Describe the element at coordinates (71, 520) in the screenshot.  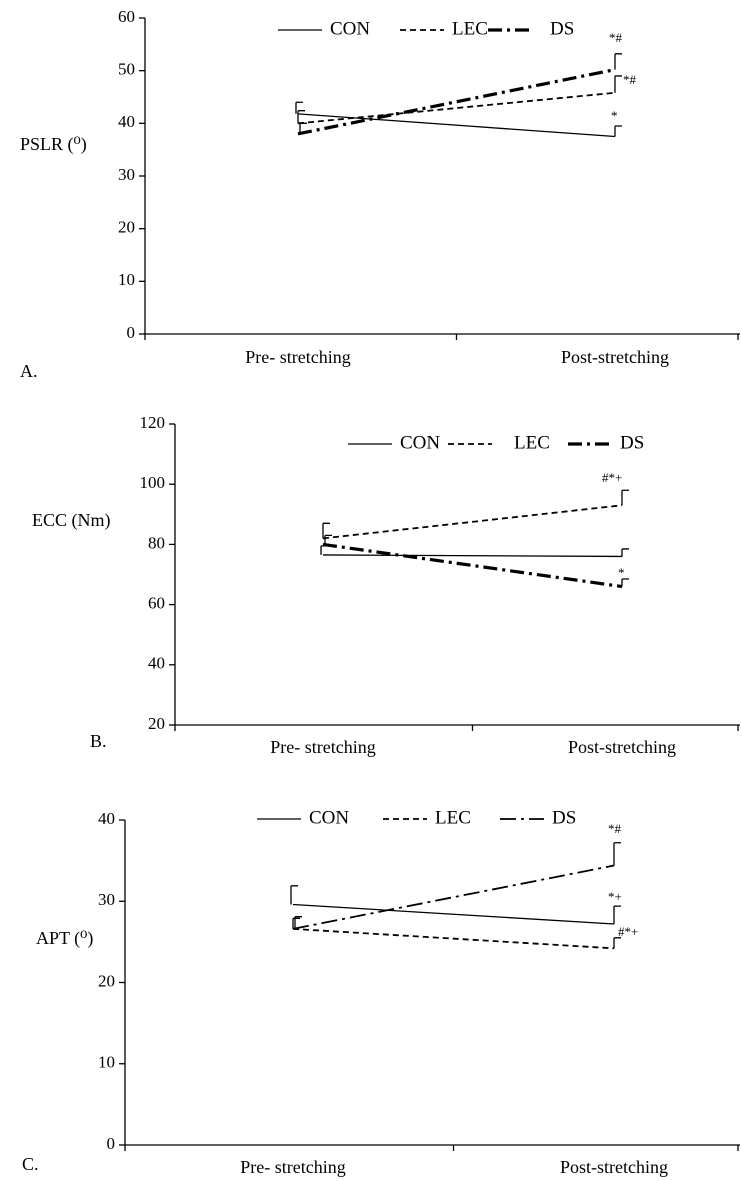
I see `y-axis-title: ECC (Nm)` at that location.